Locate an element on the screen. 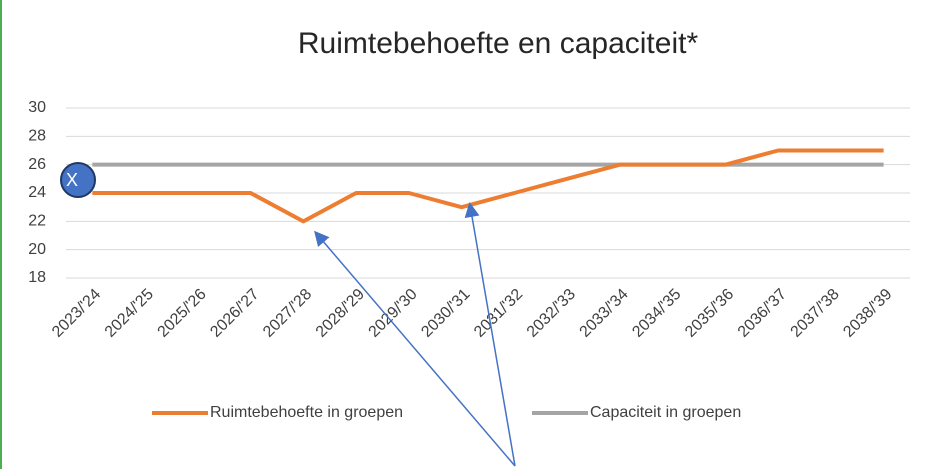 Image resolution: width=930 pixels, height=469 pixels. legend-label: Ruimtebehoefte in groepen is located at coordinates (306, 412).